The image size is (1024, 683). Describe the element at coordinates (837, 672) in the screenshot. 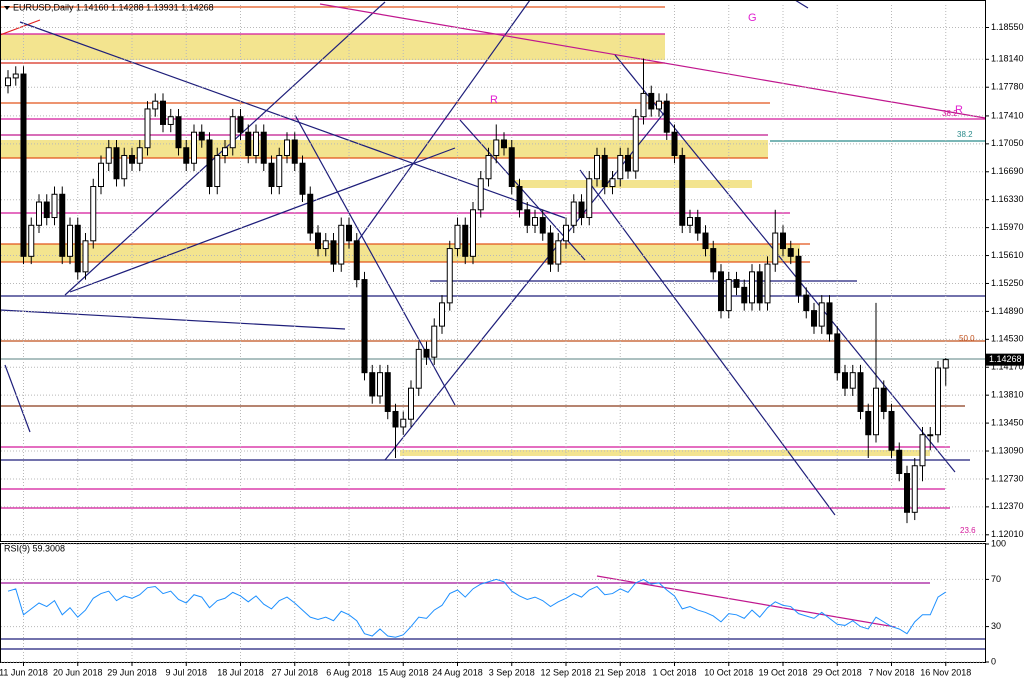

I see `x-tick-label: 29 Oct 2018` at that location.